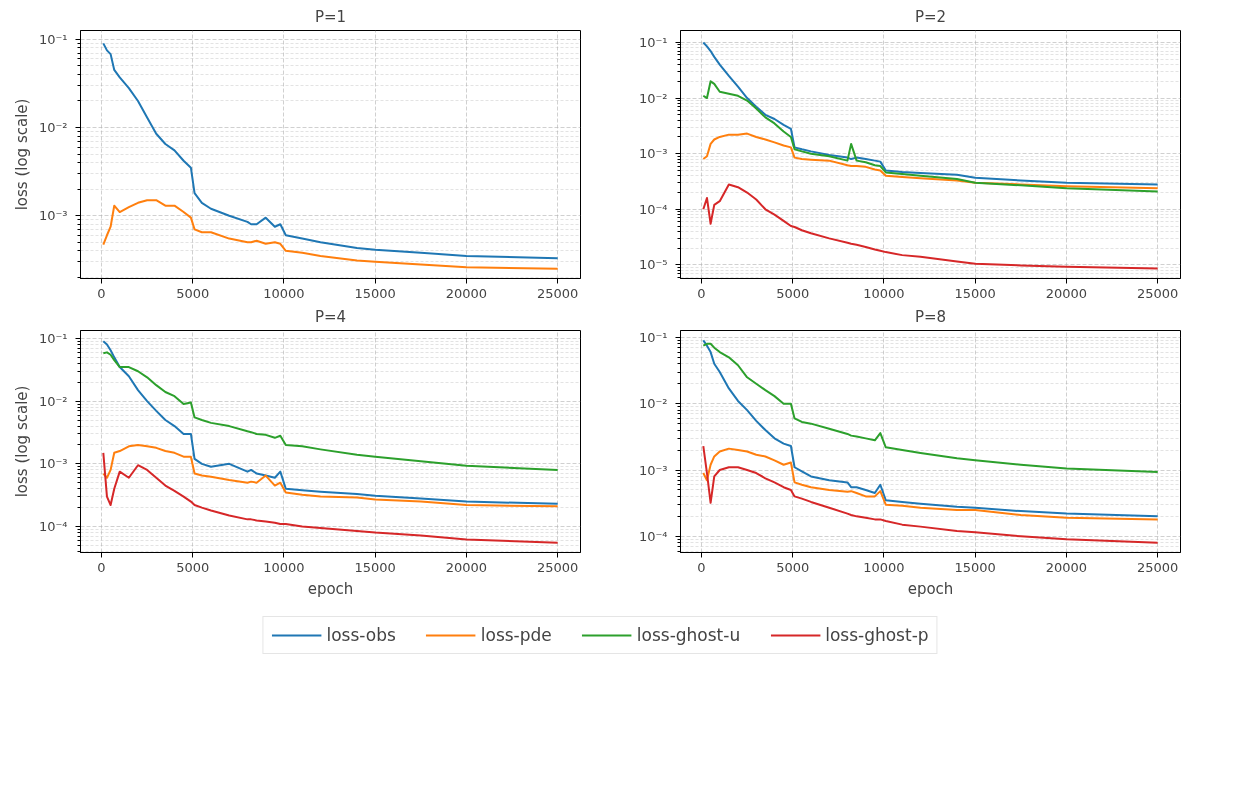 This screenshot has width=1237, height=786. I want to click on legend-label: loss-ghost-p, so click(877, 635).